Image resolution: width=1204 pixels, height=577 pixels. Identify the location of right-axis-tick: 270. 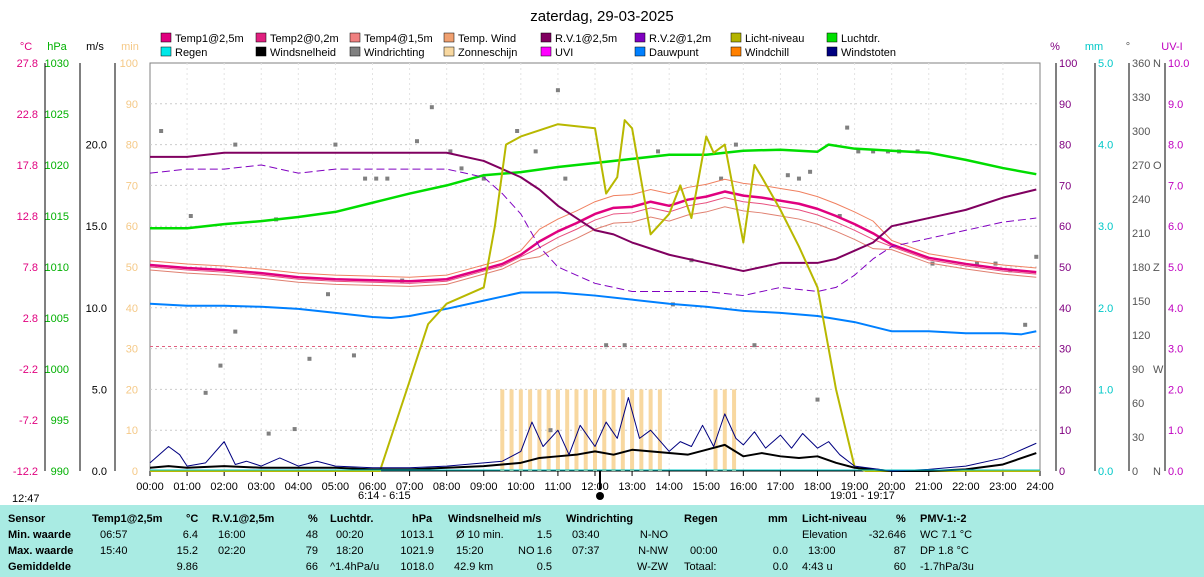
(1141, 166).